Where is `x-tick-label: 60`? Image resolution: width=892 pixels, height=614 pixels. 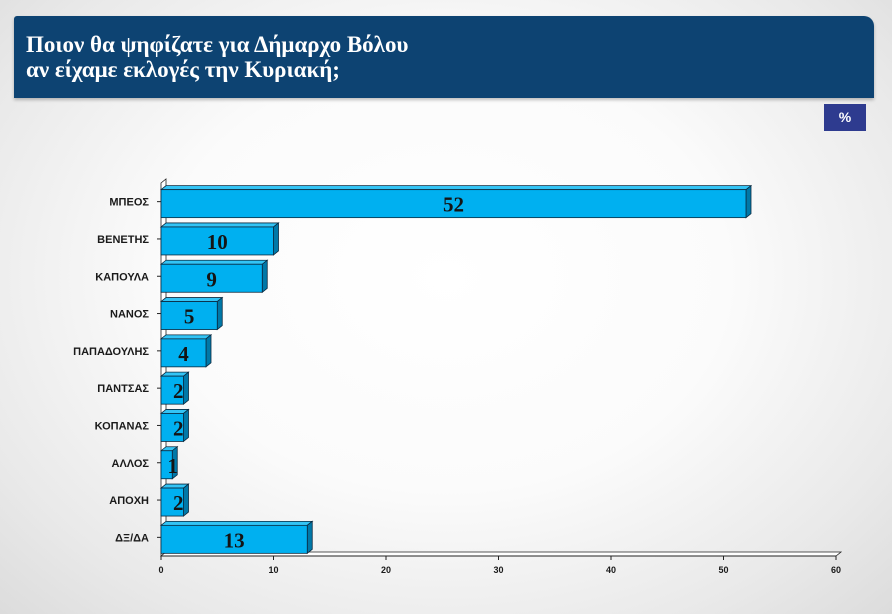
x-tick-label: 60 is located at coordinates (836, 570).